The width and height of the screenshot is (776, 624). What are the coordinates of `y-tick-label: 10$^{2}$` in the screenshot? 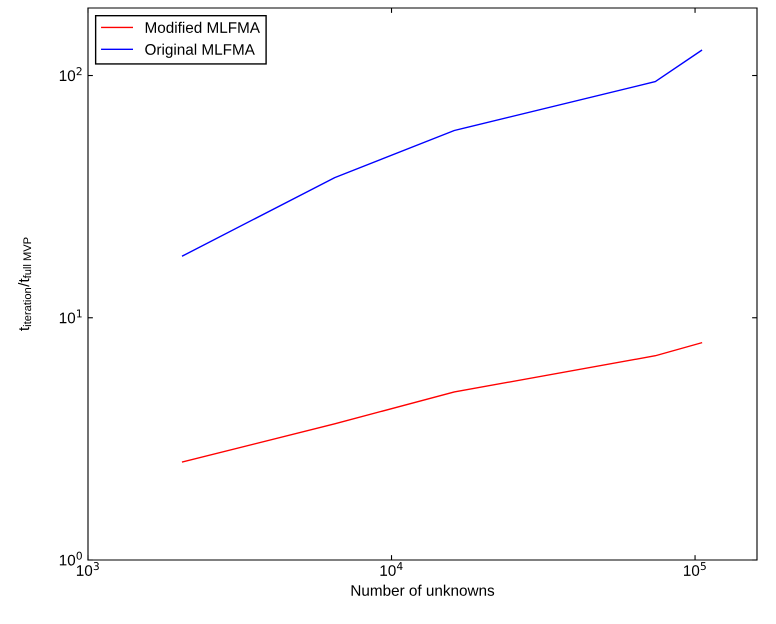 It's located at (71, 74).